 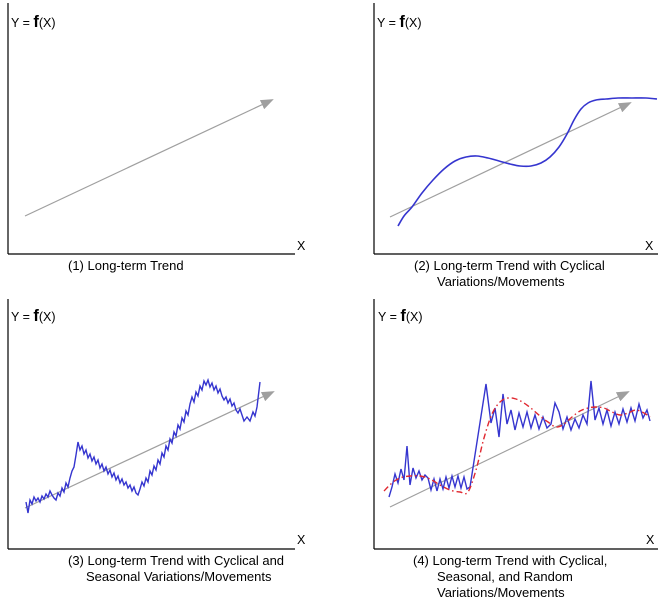 I want to click on caption-line: (3) Long-term Trend with Cyclical and, so click(x=176, y=560).